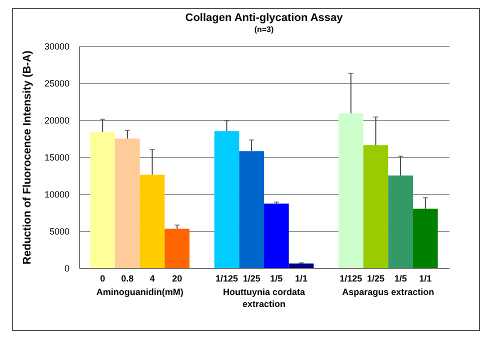  What do you see at coordinates (177, 279) in the screenshot?
I see `x-tick-label: 20` at bounding box center [177, 279].